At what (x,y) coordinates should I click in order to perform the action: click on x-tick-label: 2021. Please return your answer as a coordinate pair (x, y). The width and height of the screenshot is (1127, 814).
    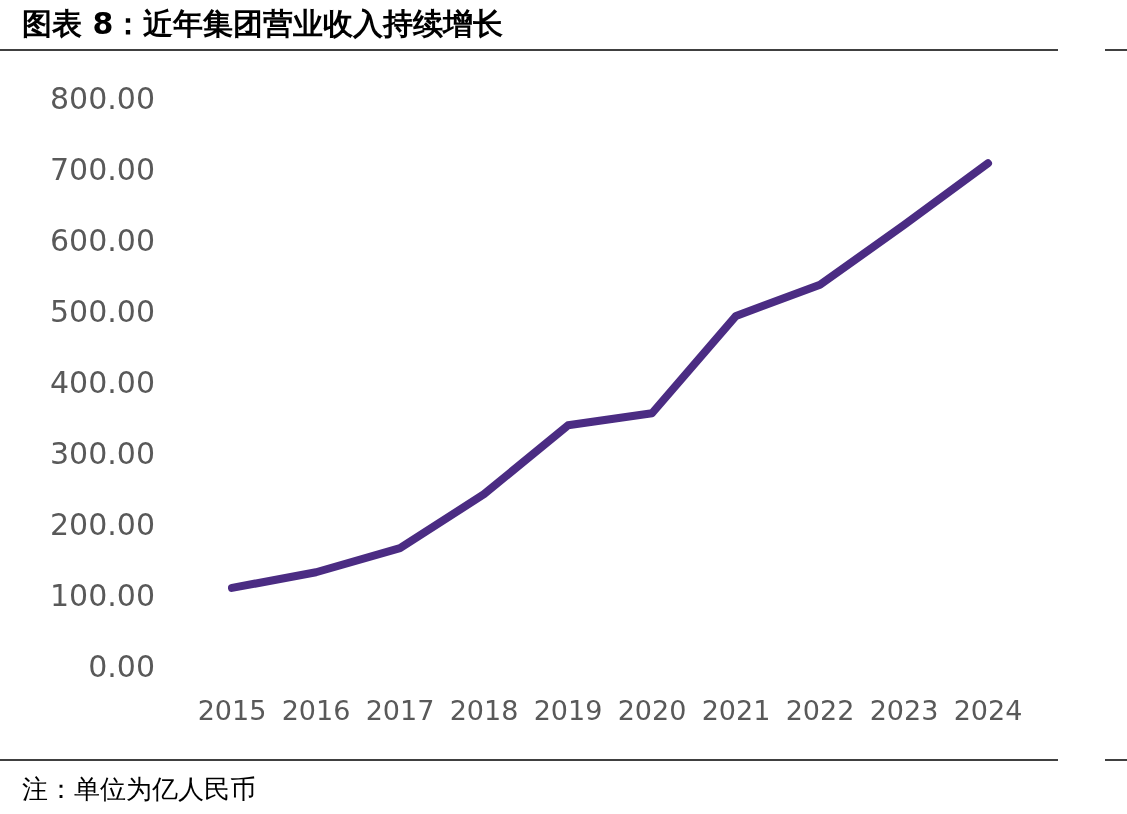
    Looking at the image, I should click on (736, 710).